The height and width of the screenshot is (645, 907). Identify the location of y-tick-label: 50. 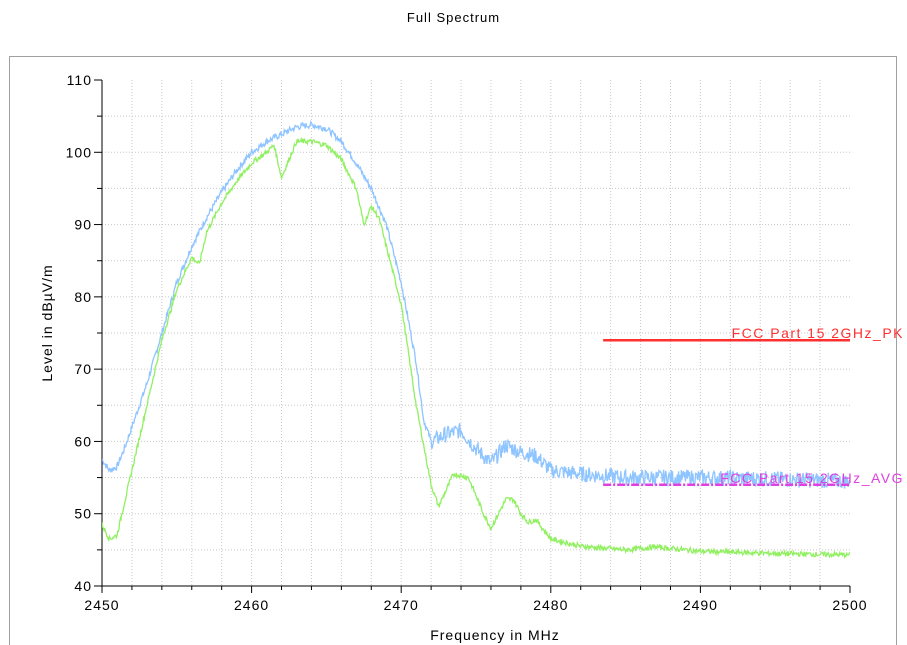
(83, 514).